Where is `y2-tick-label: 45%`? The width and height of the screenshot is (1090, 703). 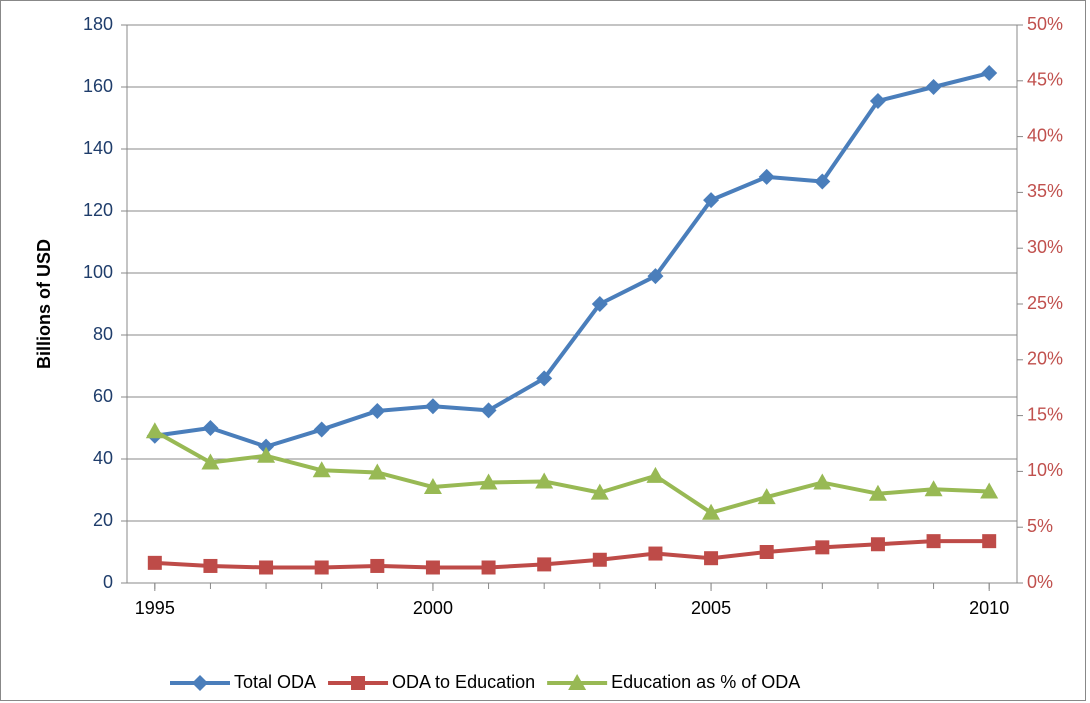
y2-tick-label: 45% is located at coordinates (1045, 80).